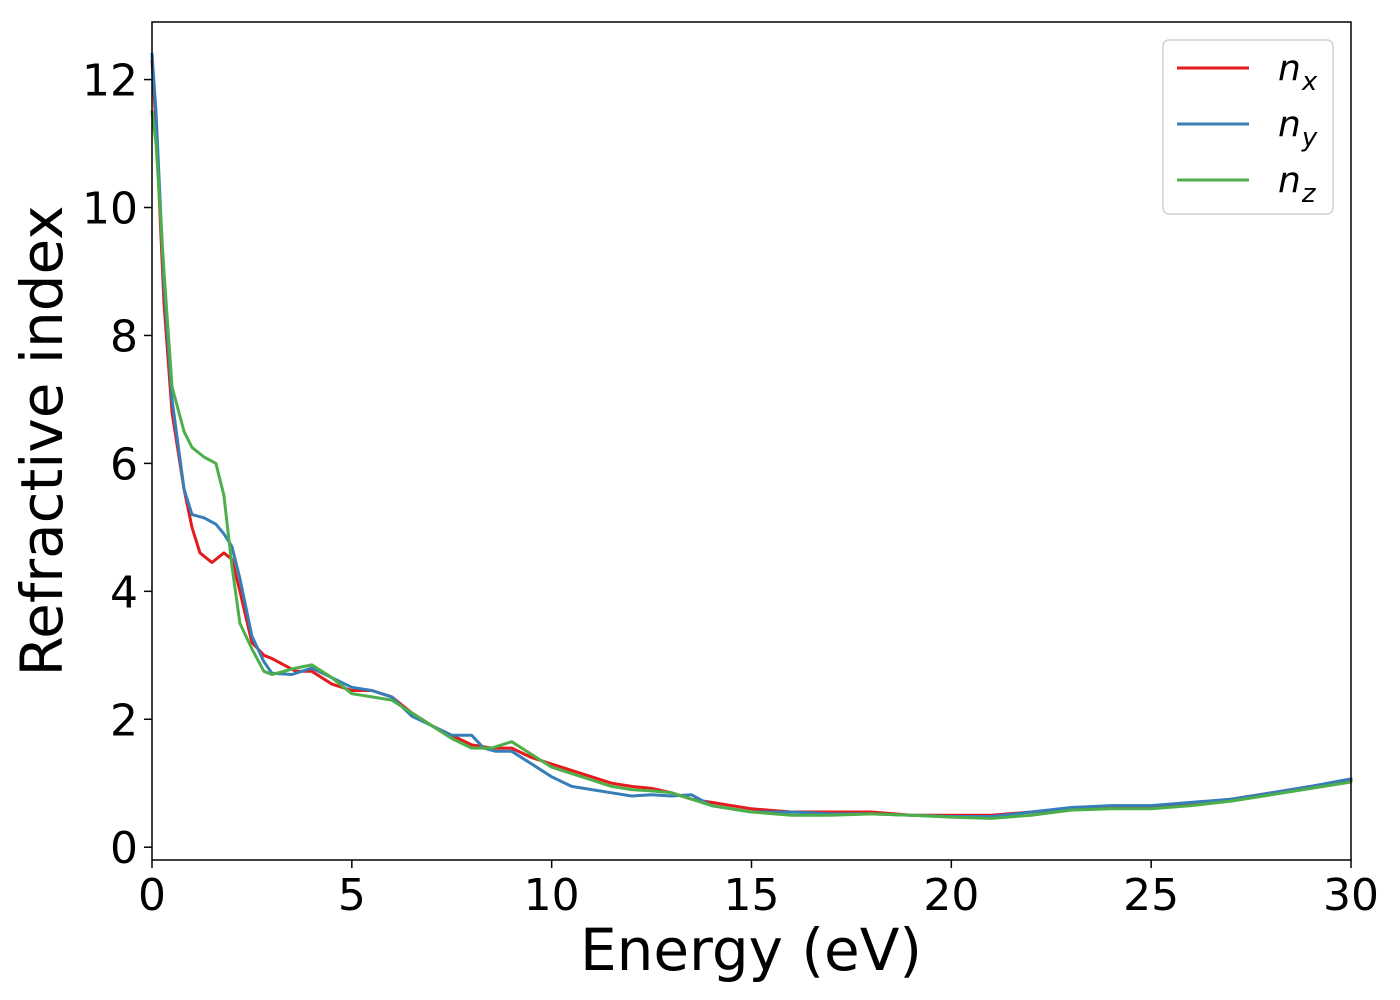  I want to click on legend-label-nz: nz, so click(1297, 184).